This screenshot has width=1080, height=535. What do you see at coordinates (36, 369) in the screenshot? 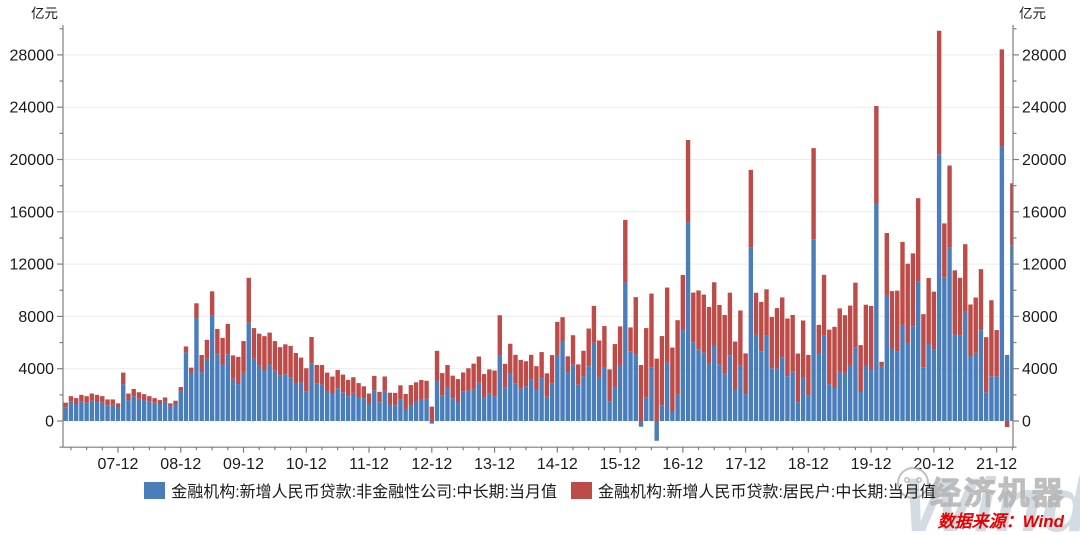
I see `y-tick-label-left: 4000` at bounding box center [36, 369].